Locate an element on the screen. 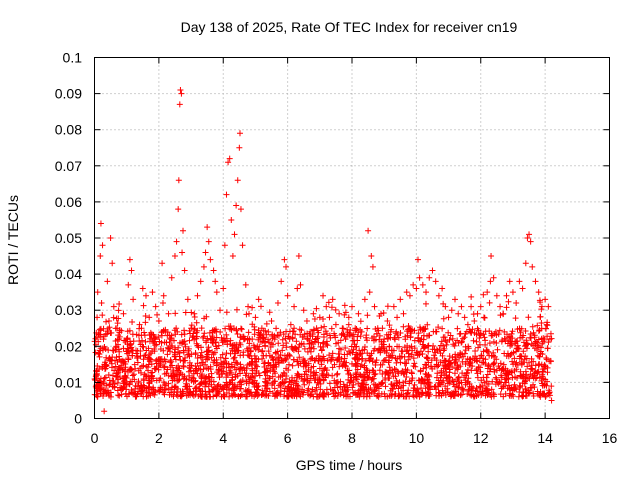 The height and width of the screenshot is (480, 640). y-tick-label: 0.05 is located at coordinates (68, 238).